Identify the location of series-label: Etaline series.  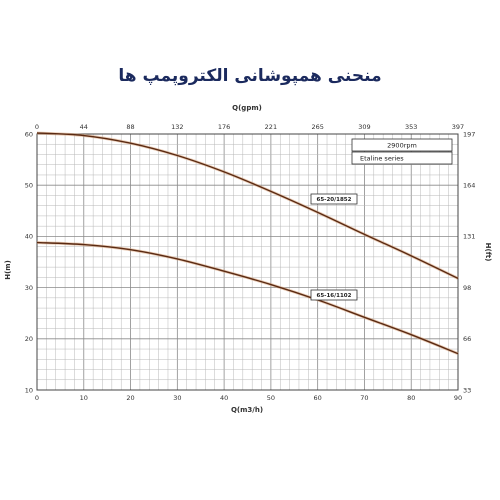
(382, 159).